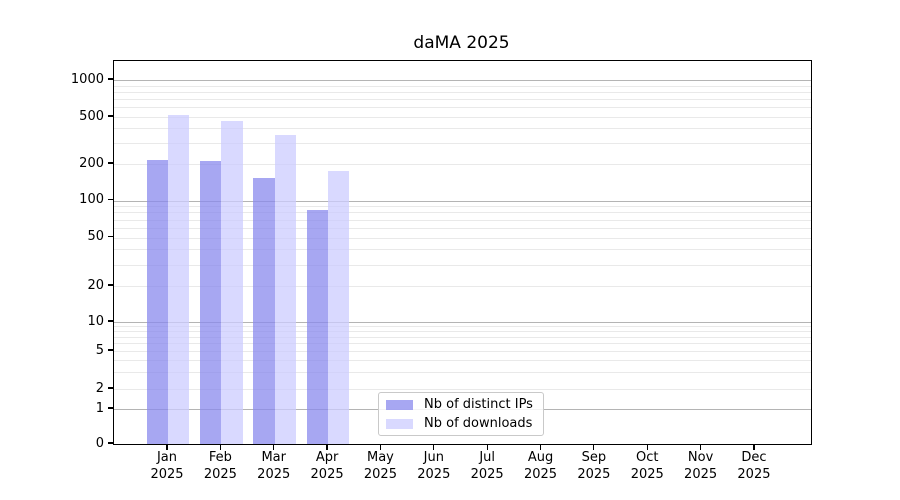  Describe the element at coordinates (220, 466) in the screenshot. I see `x-tick-label: Feb 2025` at that location.